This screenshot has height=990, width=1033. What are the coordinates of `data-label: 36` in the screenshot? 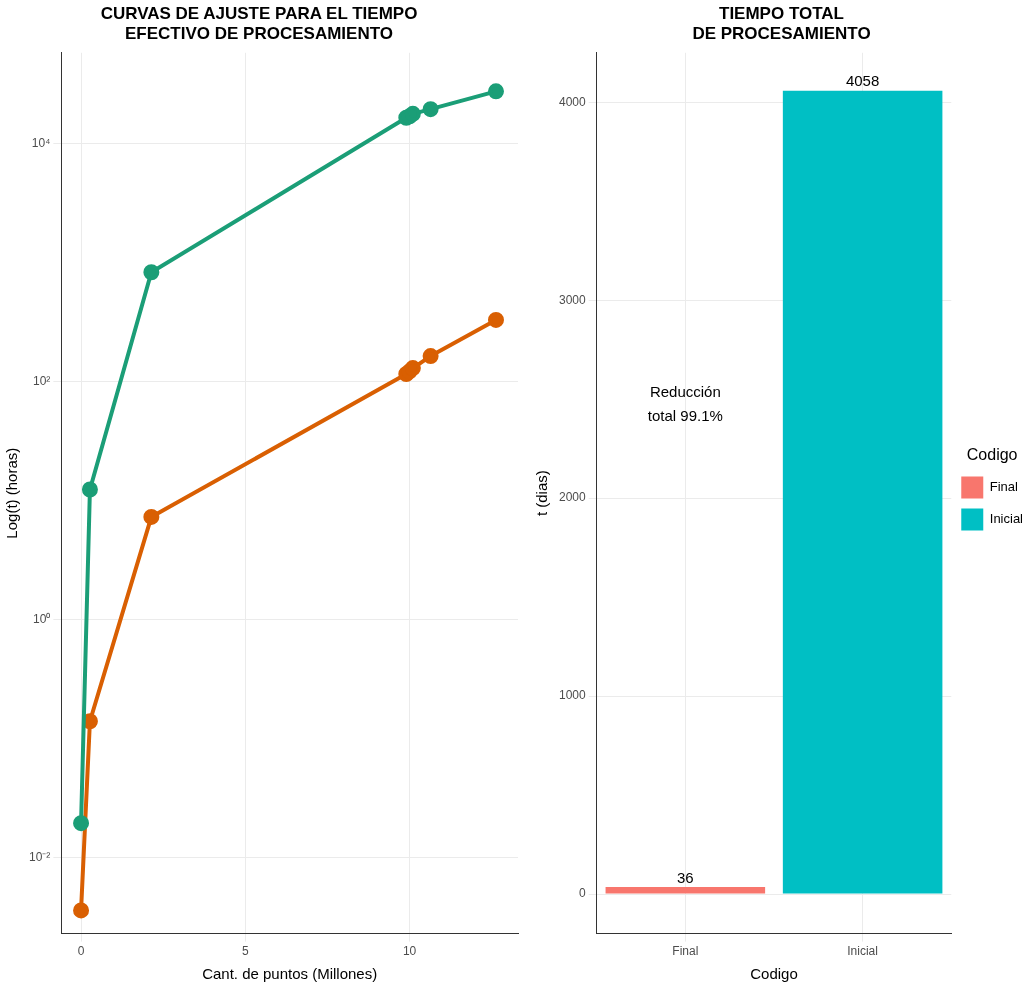 It's located at (685, 877).